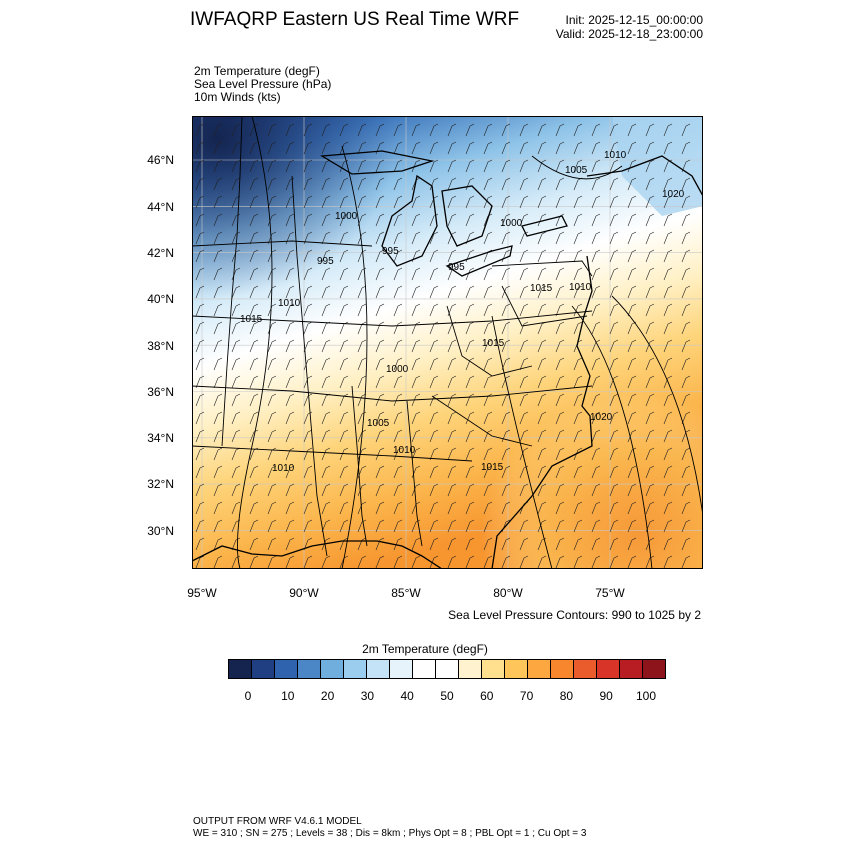 Image resolution: width=850 pixels, height=850 pixels. What do you see at coordinates (377, 162) in the screenshot?
I see `lake-superior` at bounding box center [377, 162].